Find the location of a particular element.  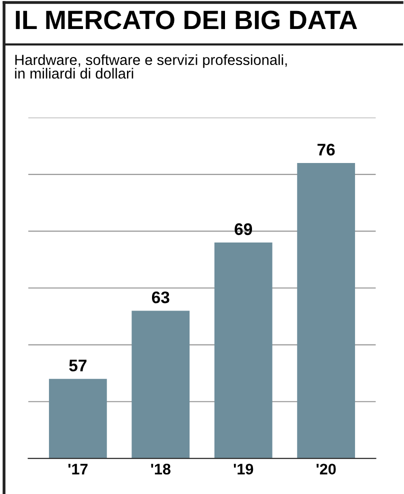

data-label: 57 is located at coordinates (77, 366).